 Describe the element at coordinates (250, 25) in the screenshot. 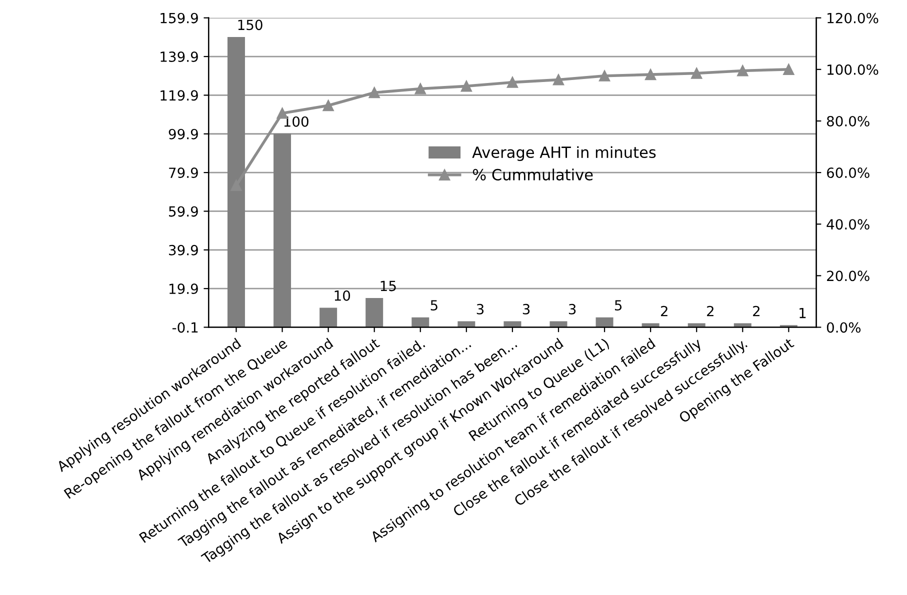

I see `data-label: 150` at that location.